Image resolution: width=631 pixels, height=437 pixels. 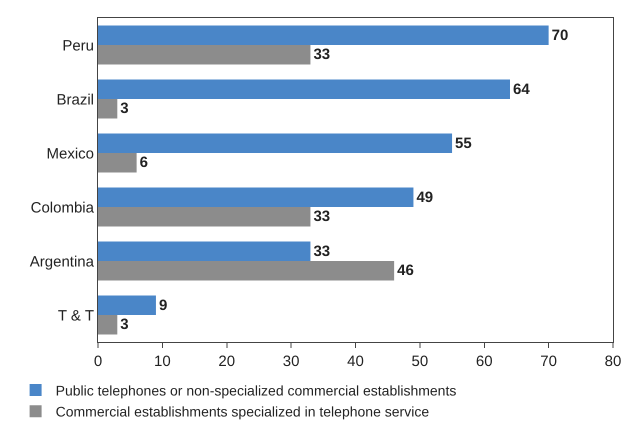 What do you see at coordinates (163, 305) in the screenshot?
I see `data-label: 9` at bounding box center [163, 305].